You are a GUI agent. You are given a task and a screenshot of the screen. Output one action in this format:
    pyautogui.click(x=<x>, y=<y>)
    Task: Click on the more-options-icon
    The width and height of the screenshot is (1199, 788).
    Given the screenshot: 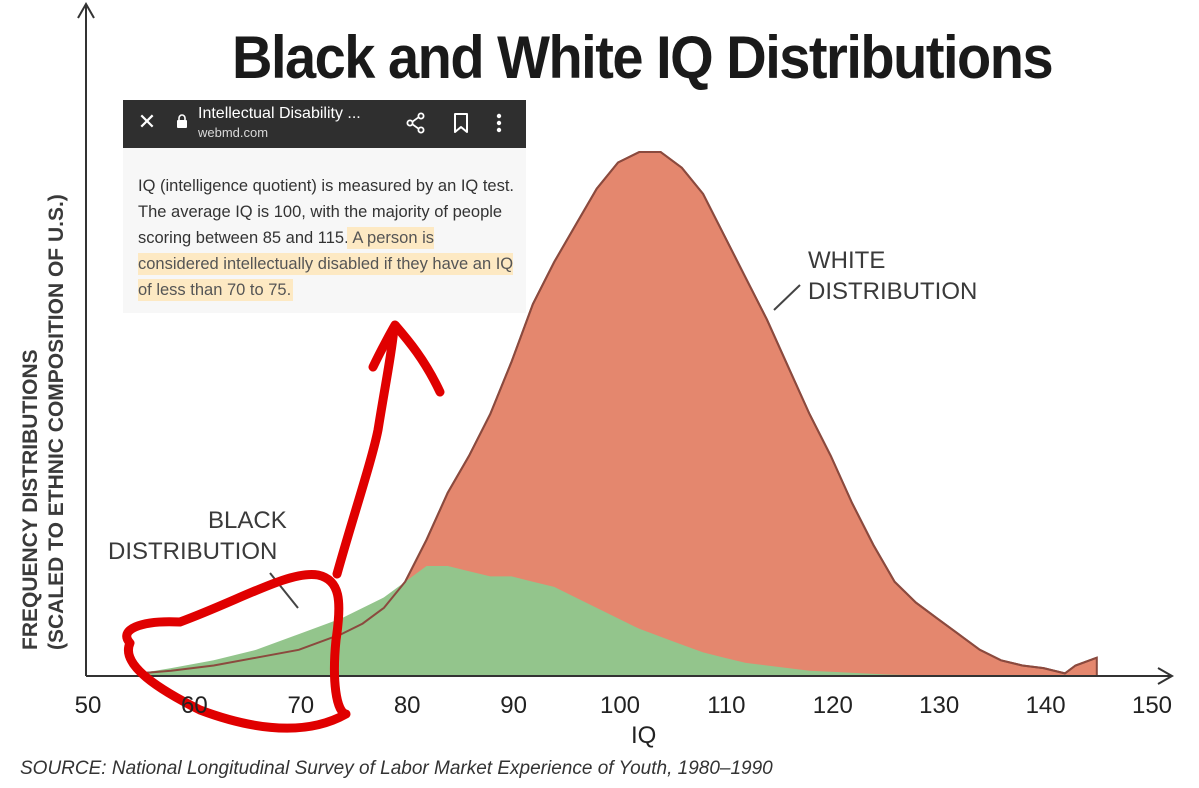 What is the action you would take?
    pyautogui.click(x=499, y=123)
    